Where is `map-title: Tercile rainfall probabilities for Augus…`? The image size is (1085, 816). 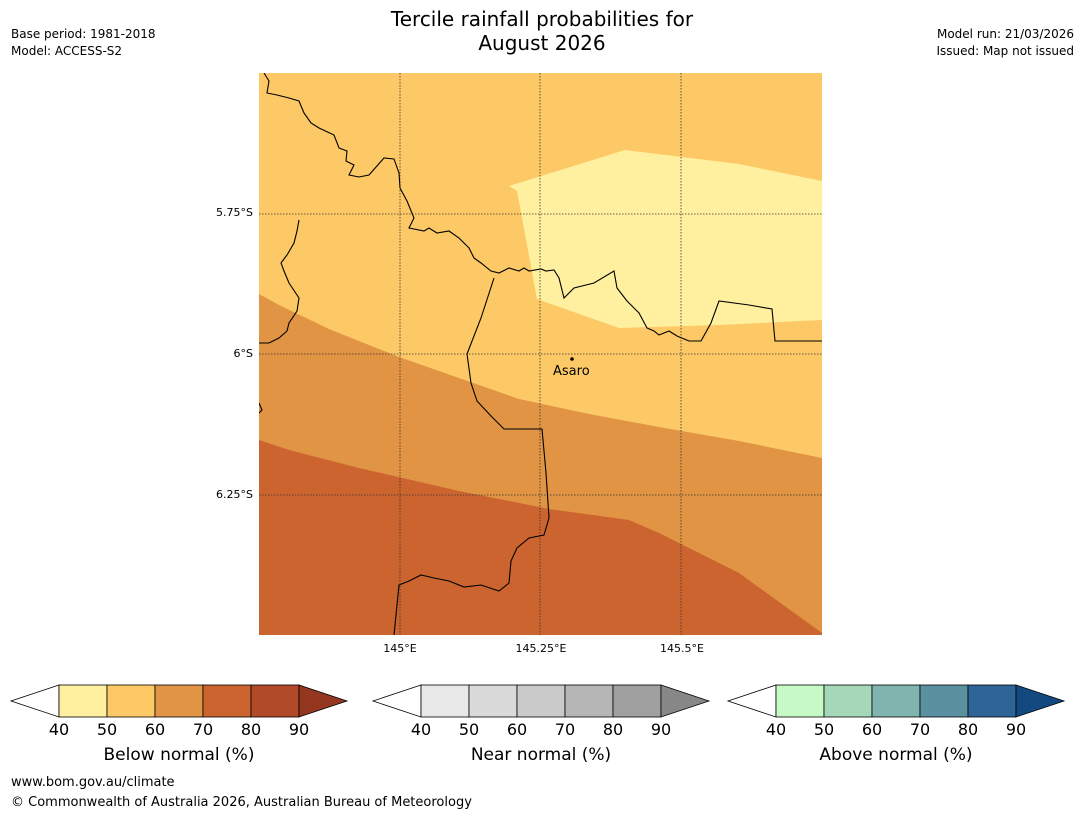
map-title: Tercile rainfall probabilities for Augus… is located at coordinates (542, 31).